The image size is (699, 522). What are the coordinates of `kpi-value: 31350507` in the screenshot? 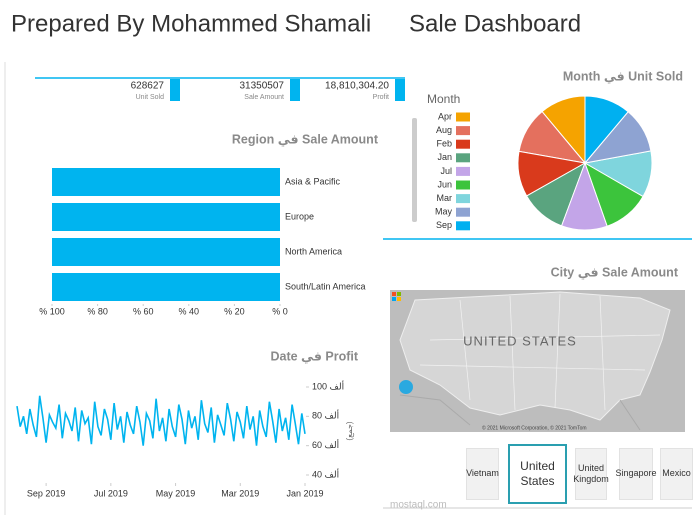 It's located at (262, 86).